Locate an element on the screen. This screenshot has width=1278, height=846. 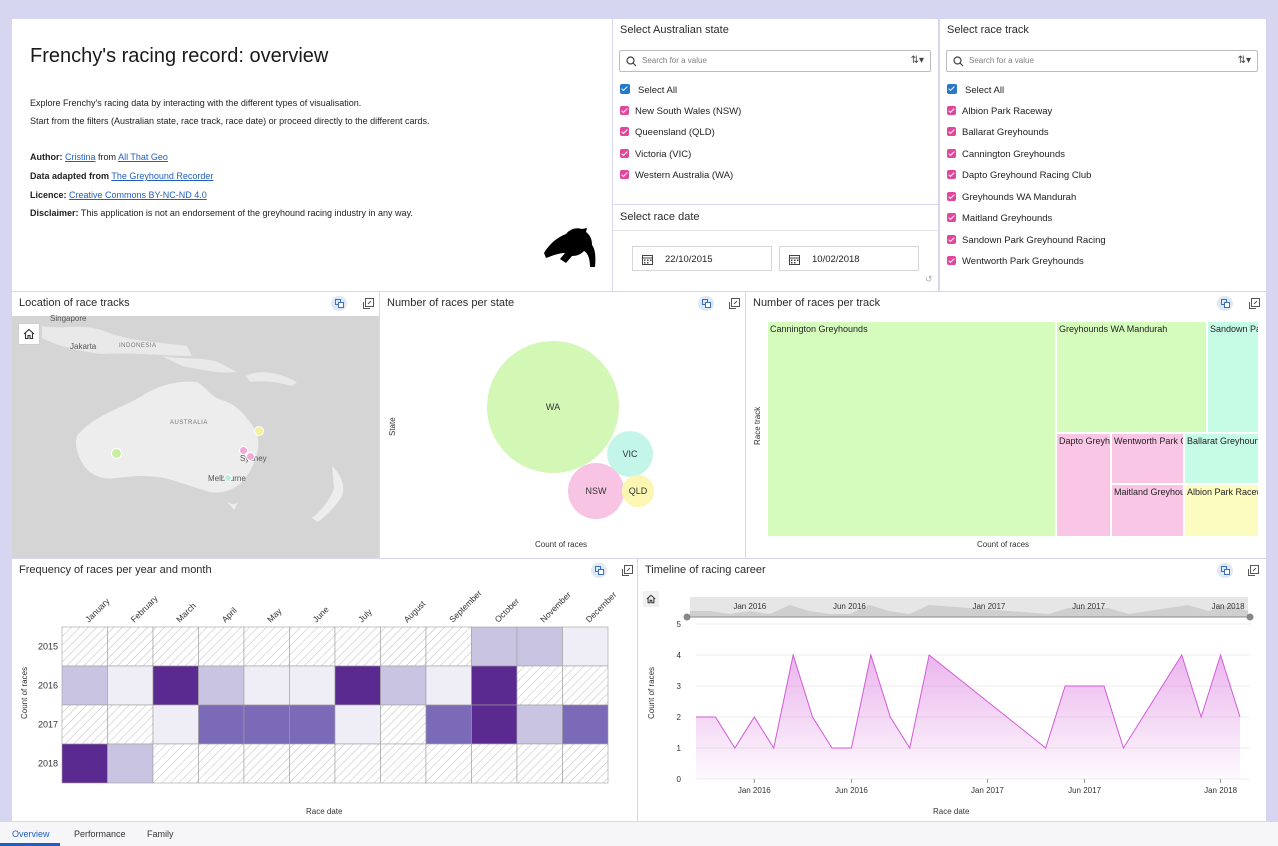
treemap-cell: Greyhounds WA Mandurah is located at coordinates (1132, 377).